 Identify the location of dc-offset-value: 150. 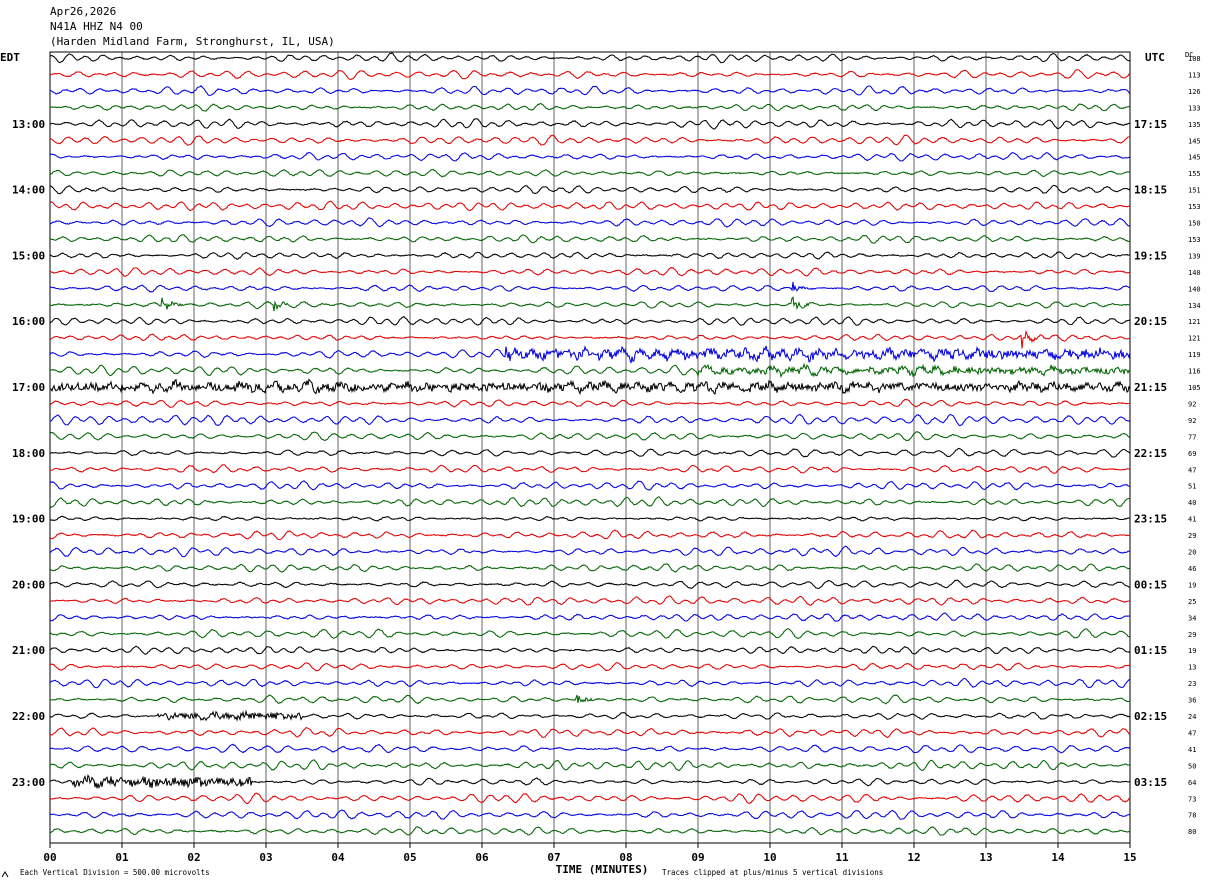
(1194, 224).